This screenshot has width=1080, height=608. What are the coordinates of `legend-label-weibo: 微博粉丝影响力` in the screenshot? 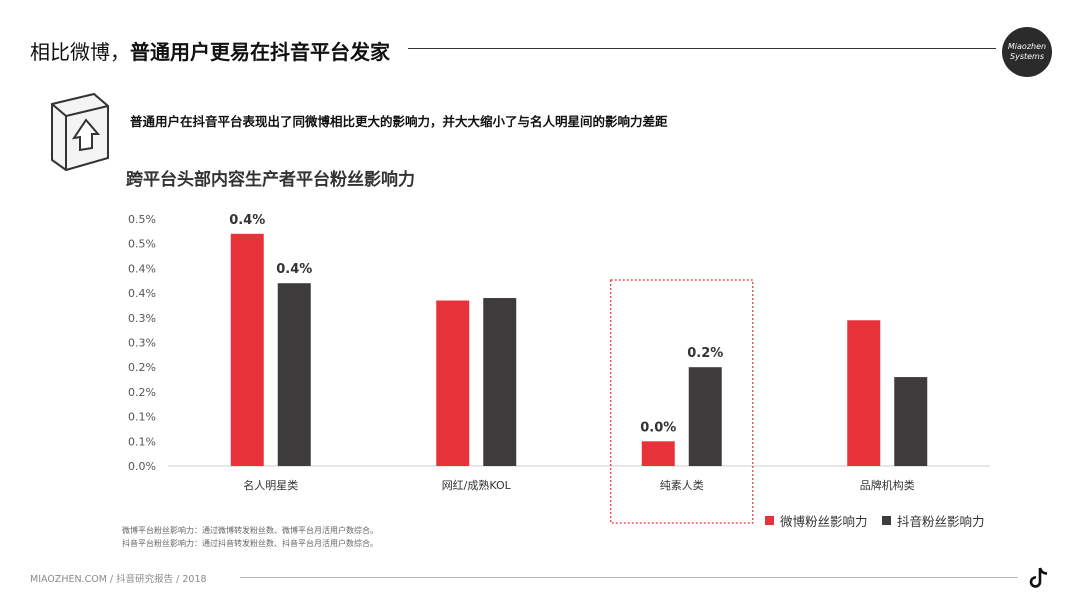 It's located at (824, 521).